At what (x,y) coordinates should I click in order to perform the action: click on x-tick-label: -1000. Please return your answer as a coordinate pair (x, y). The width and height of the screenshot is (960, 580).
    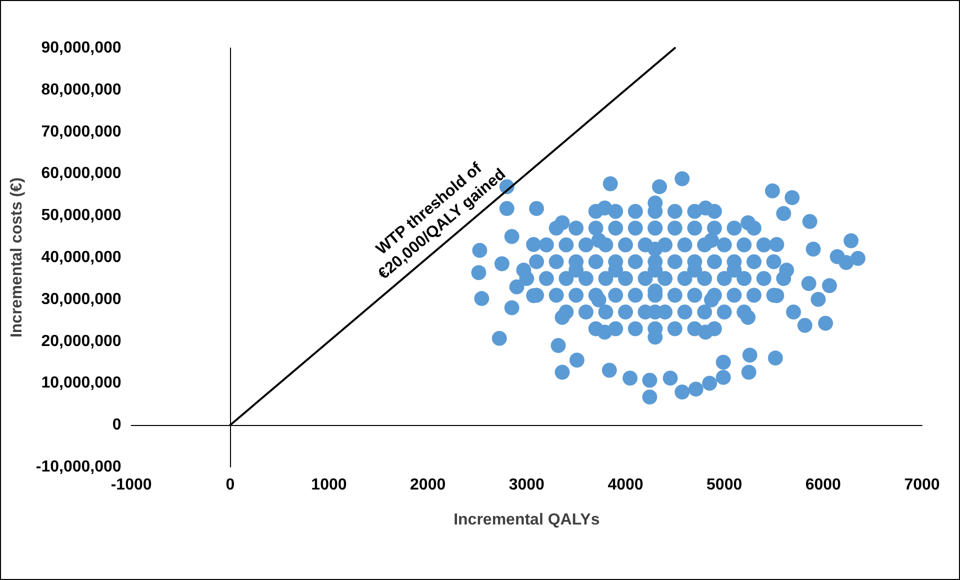
    Looking at the image, I should click on (131, 485).